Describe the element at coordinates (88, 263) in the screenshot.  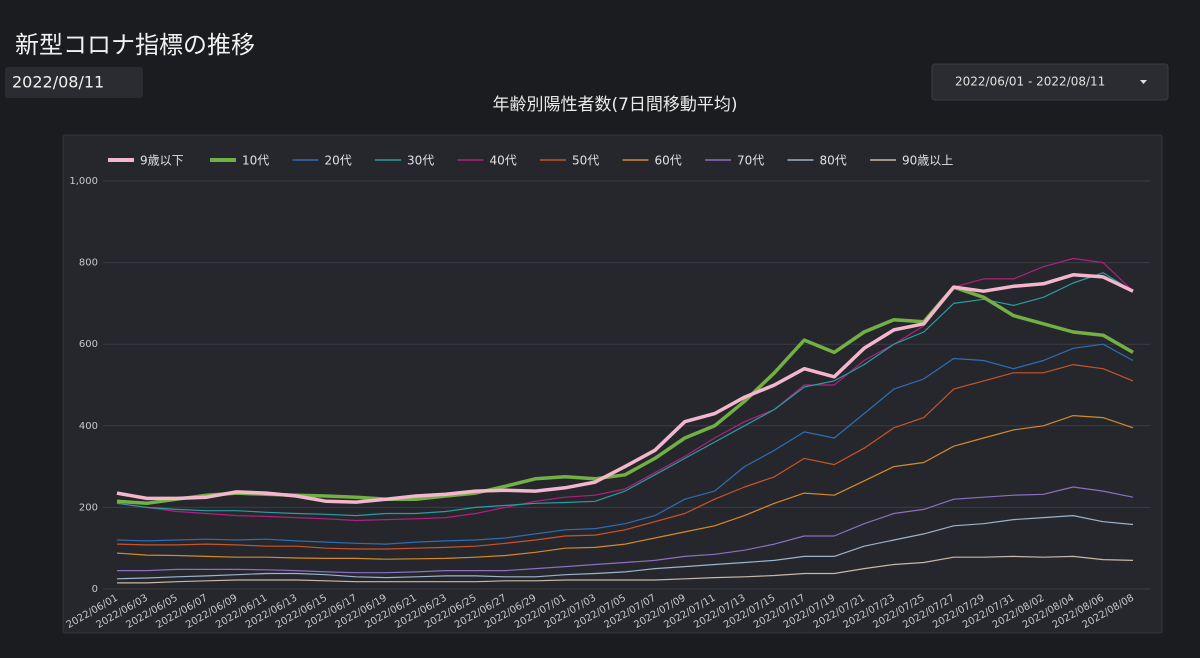
I see `y-tick-label: 800` at that location.